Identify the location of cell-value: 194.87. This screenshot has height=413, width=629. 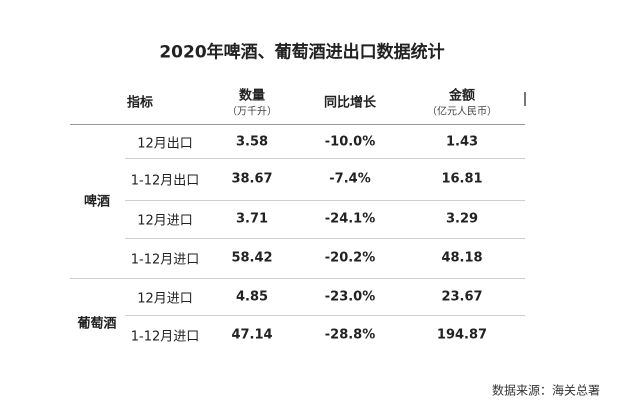
(462, 335).